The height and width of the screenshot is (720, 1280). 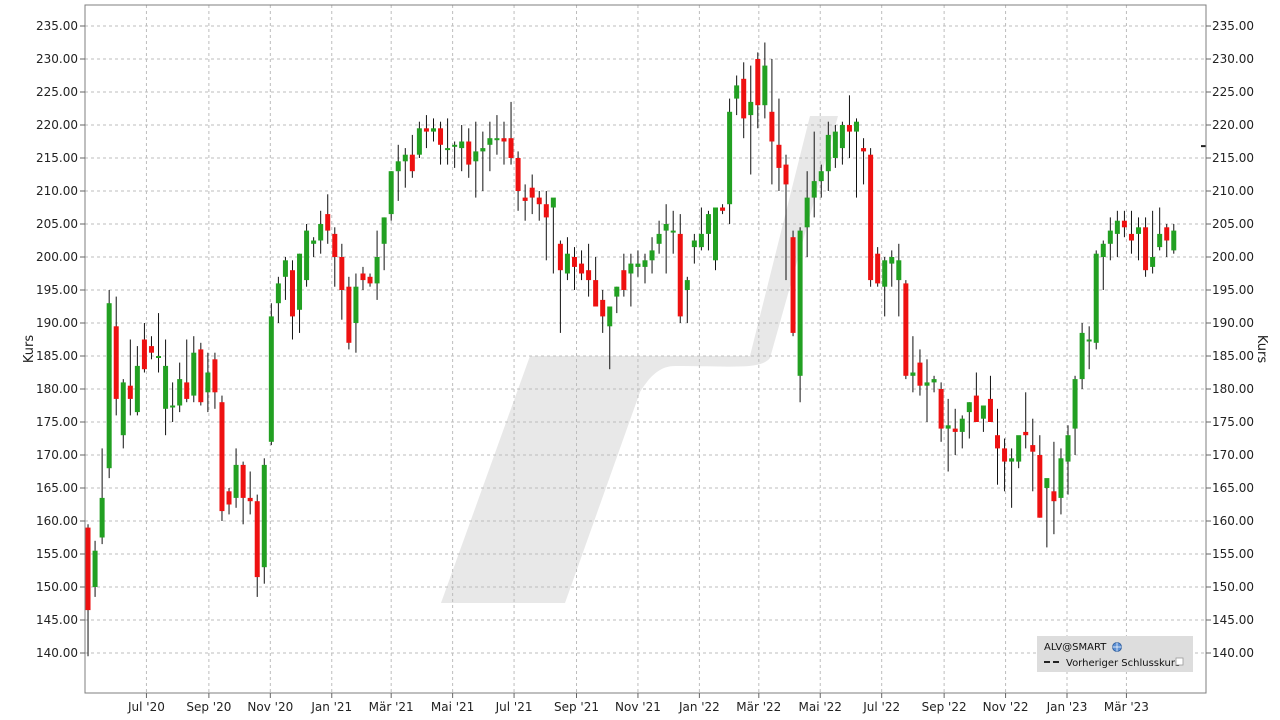 What do you see at coordinates (57, 323) in the screenshot?
I see `y-tick-label-left: 190.00` at bounding box center [57, 323].